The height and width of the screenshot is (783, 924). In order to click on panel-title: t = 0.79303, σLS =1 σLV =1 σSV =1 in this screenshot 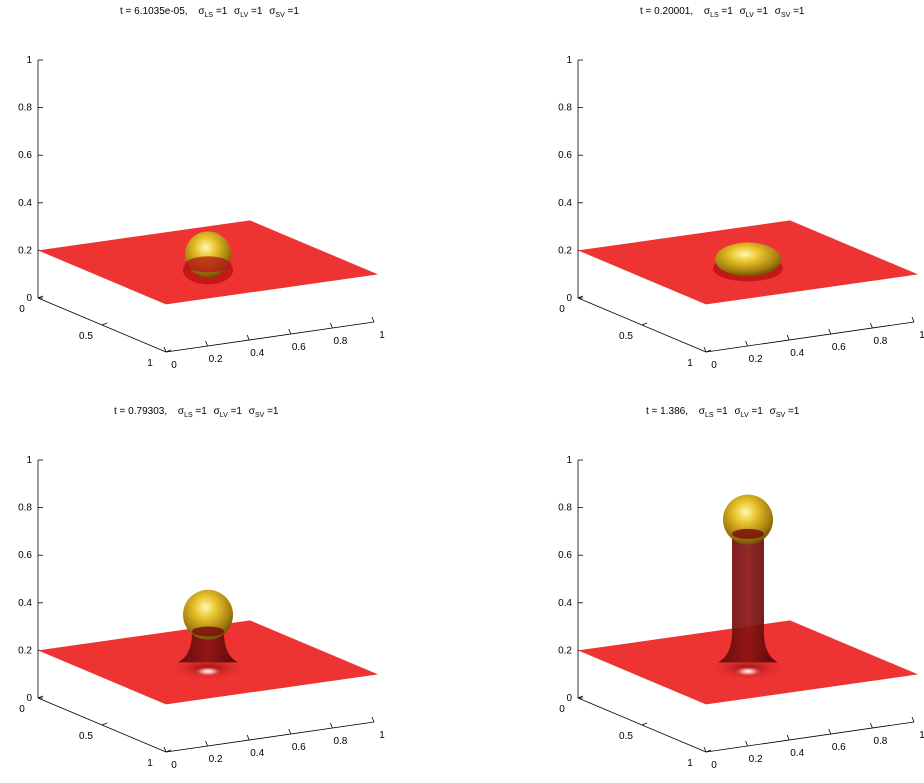, I will do `click(196, 412)`.